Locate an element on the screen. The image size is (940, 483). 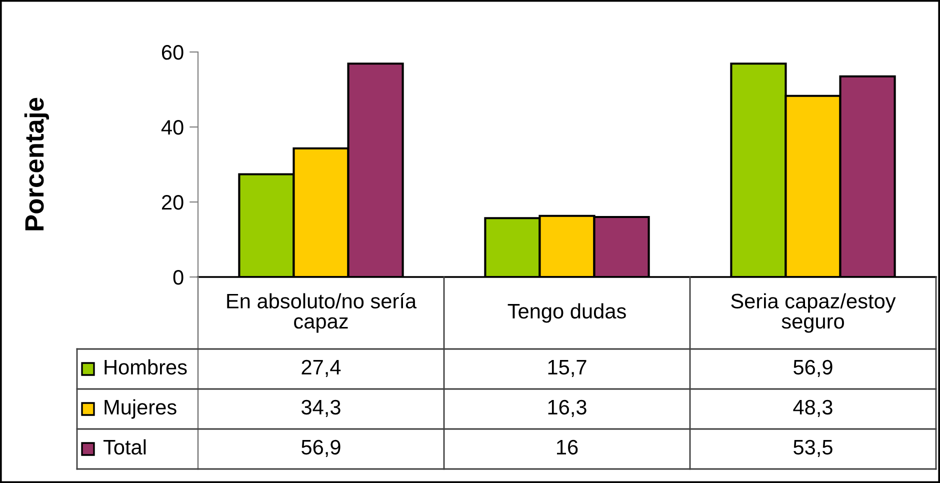
y-tick-label: 0 is located at coordinates (178, 277).